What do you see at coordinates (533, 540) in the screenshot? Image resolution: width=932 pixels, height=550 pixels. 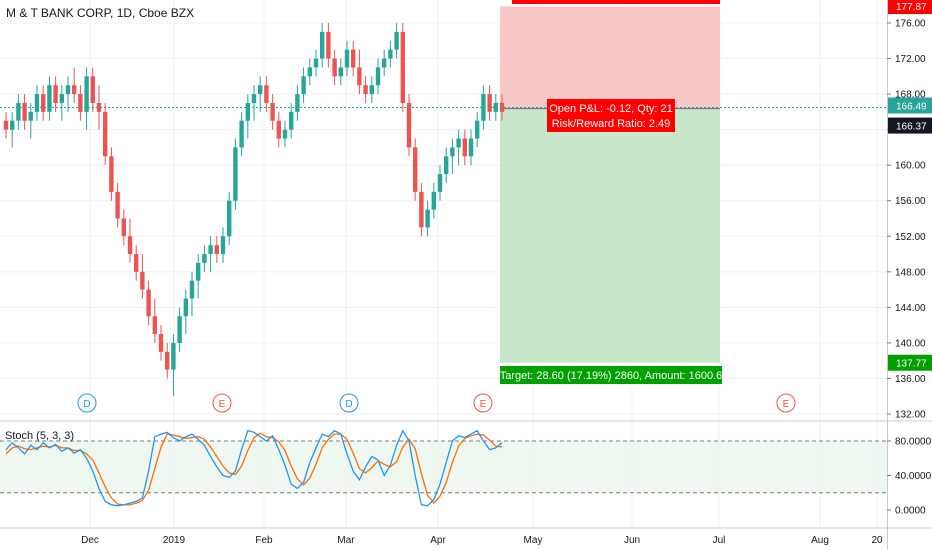 I see `time-tick-label: May` at bounding box center [533, 540].